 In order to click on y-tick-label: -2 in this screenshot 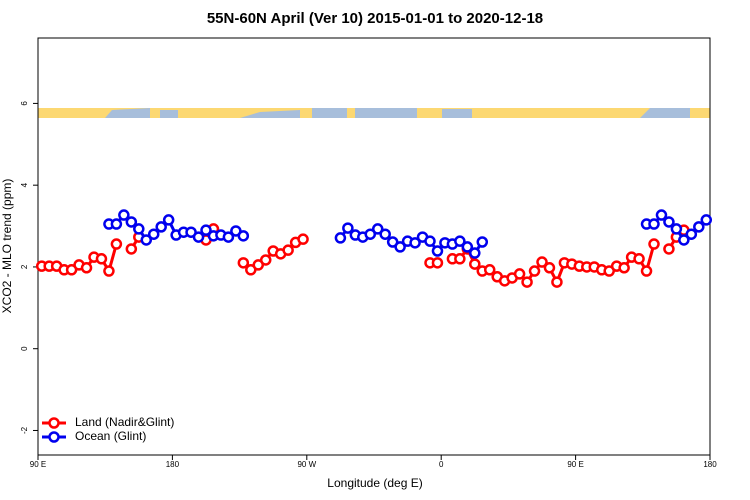, I will do `click(24, 430)`.